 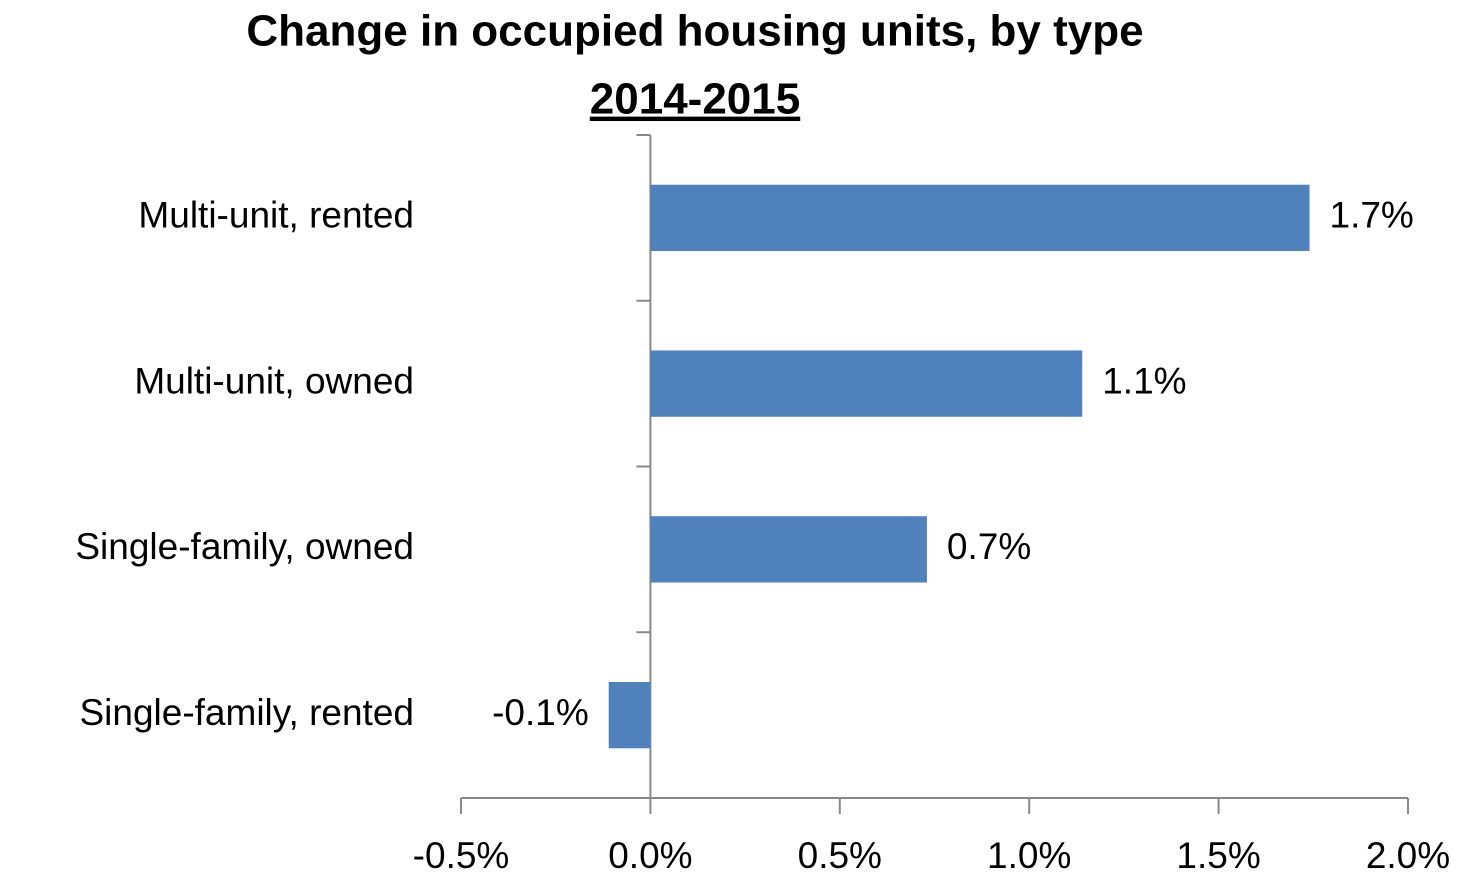 What do you see at coordinates (461, 855) in the screenshot?
I see `x-tick-label: -0.5%` at bounding box center [461, 855].